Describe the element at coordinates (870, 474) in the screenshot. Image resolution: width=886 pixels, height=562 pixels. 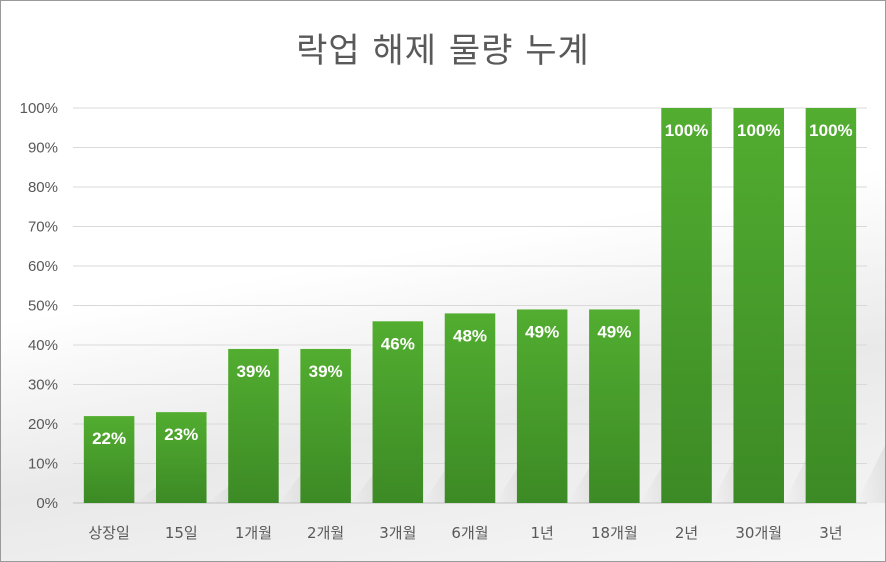
I see `bar-shadow` at that location.